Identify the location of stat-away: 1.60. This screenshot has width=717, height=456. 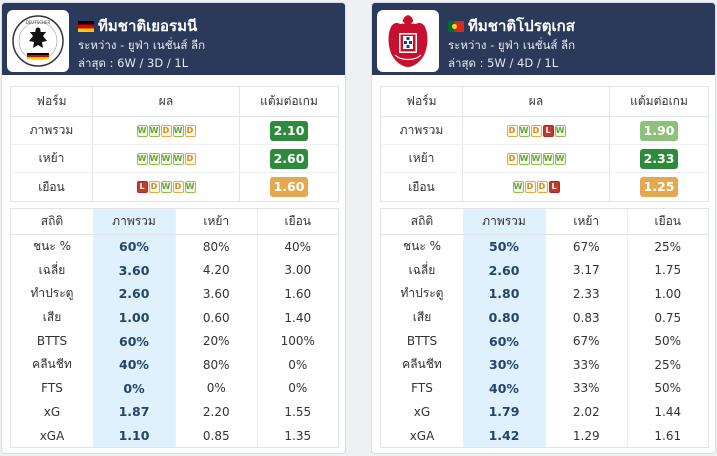
(297, 294).